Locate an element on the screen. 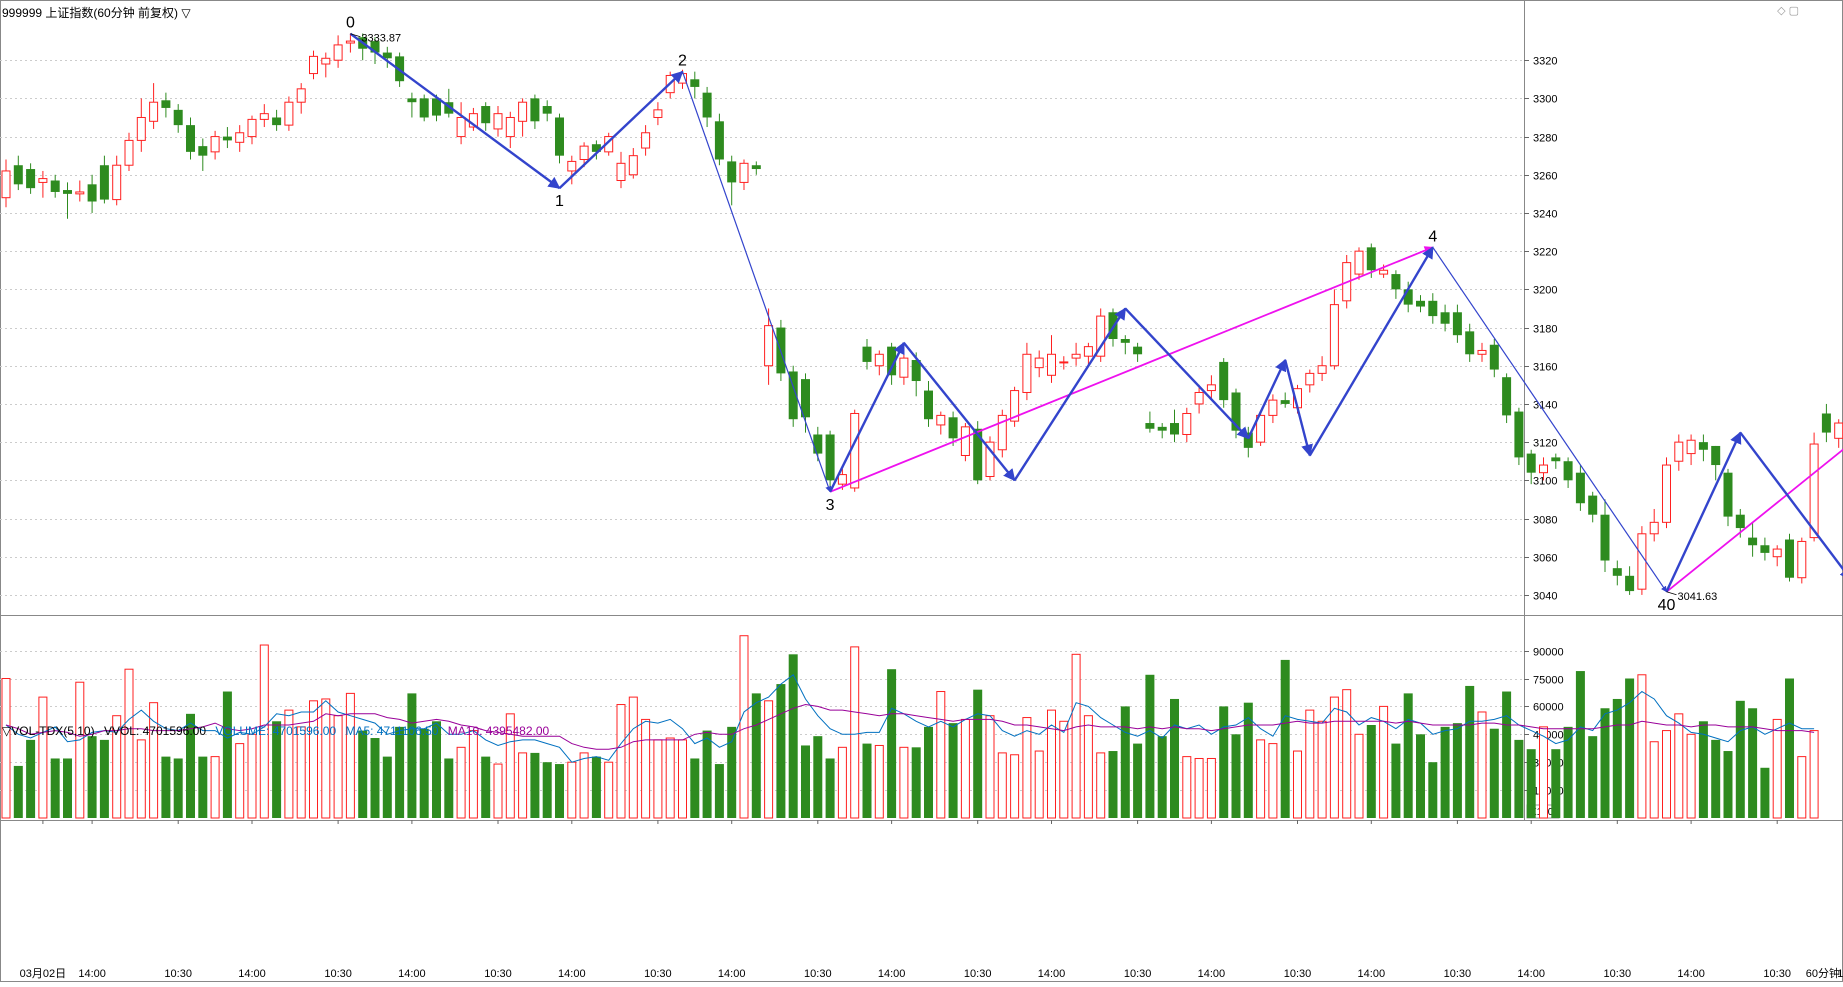  volume-tick-label: 60000 is located at coordinates (1548, 708).